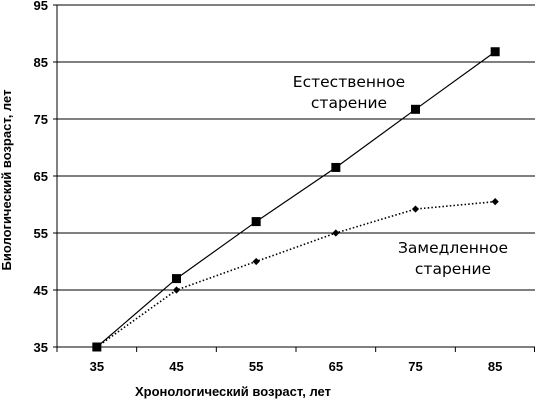 The image size is (535, 402). What do you see at coordinates (41, 290) in the screenshot?
I see `y-tick-label-45: 45` at bounding box center [41, 290].